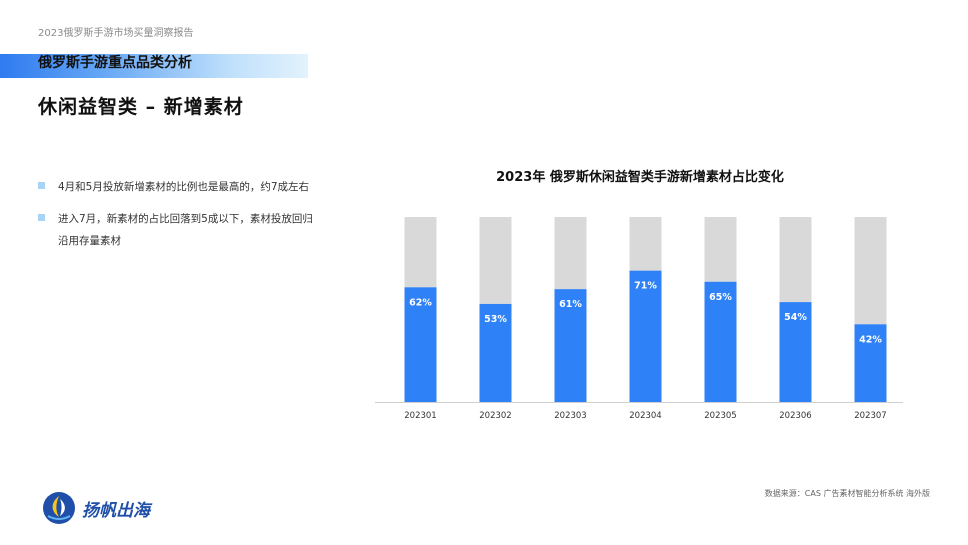 The height and width of the screenshot is (545, 968). What do you see at coordinates (645, 286) in the screenshot?
I see `data-label: 71%` at bounding box center [645, 286].